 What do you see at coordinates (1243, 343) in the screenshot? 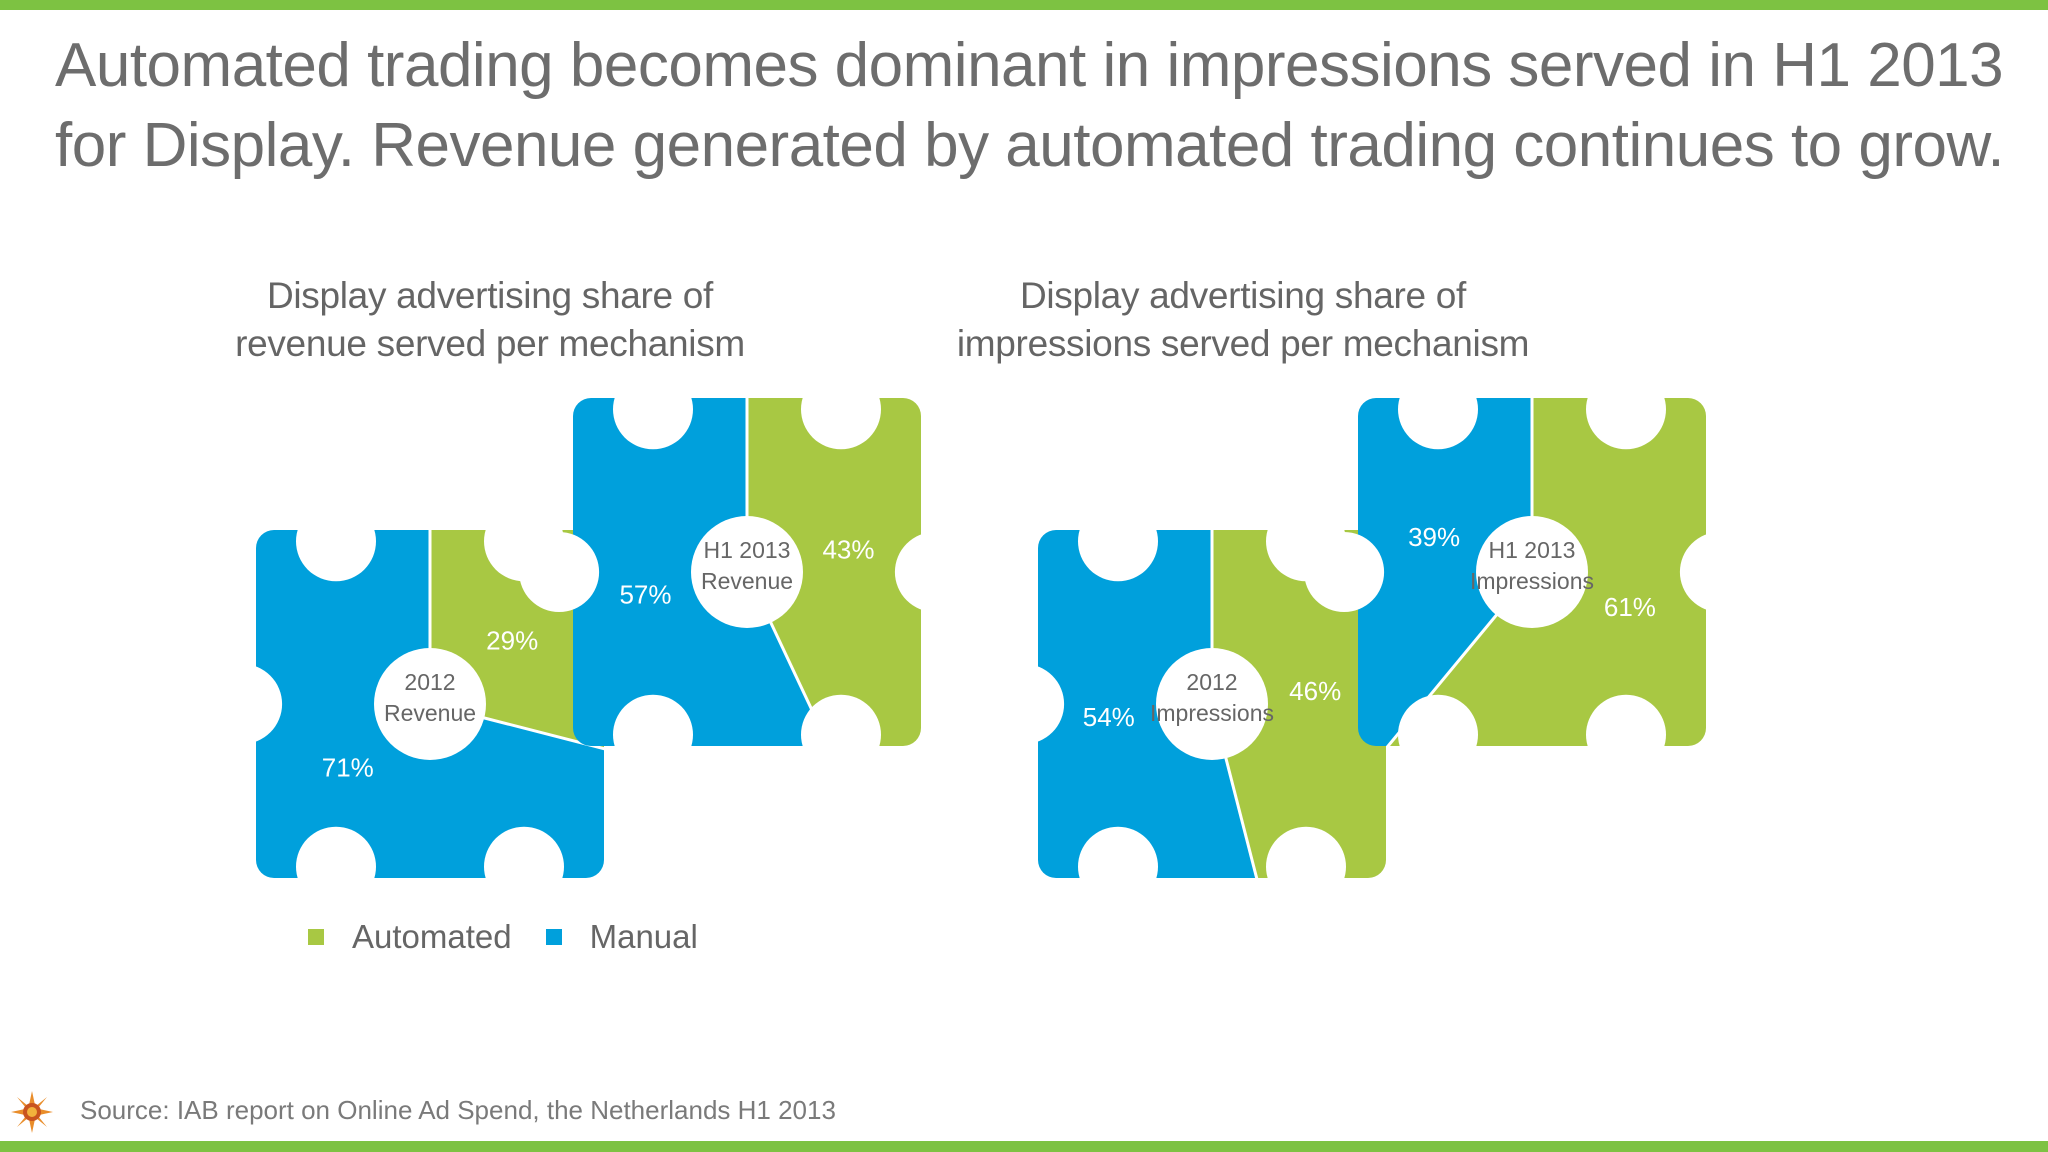
I see `chart-title-impressions-line-2: impressions served per mechanism` at bounding box center [1243, 343].